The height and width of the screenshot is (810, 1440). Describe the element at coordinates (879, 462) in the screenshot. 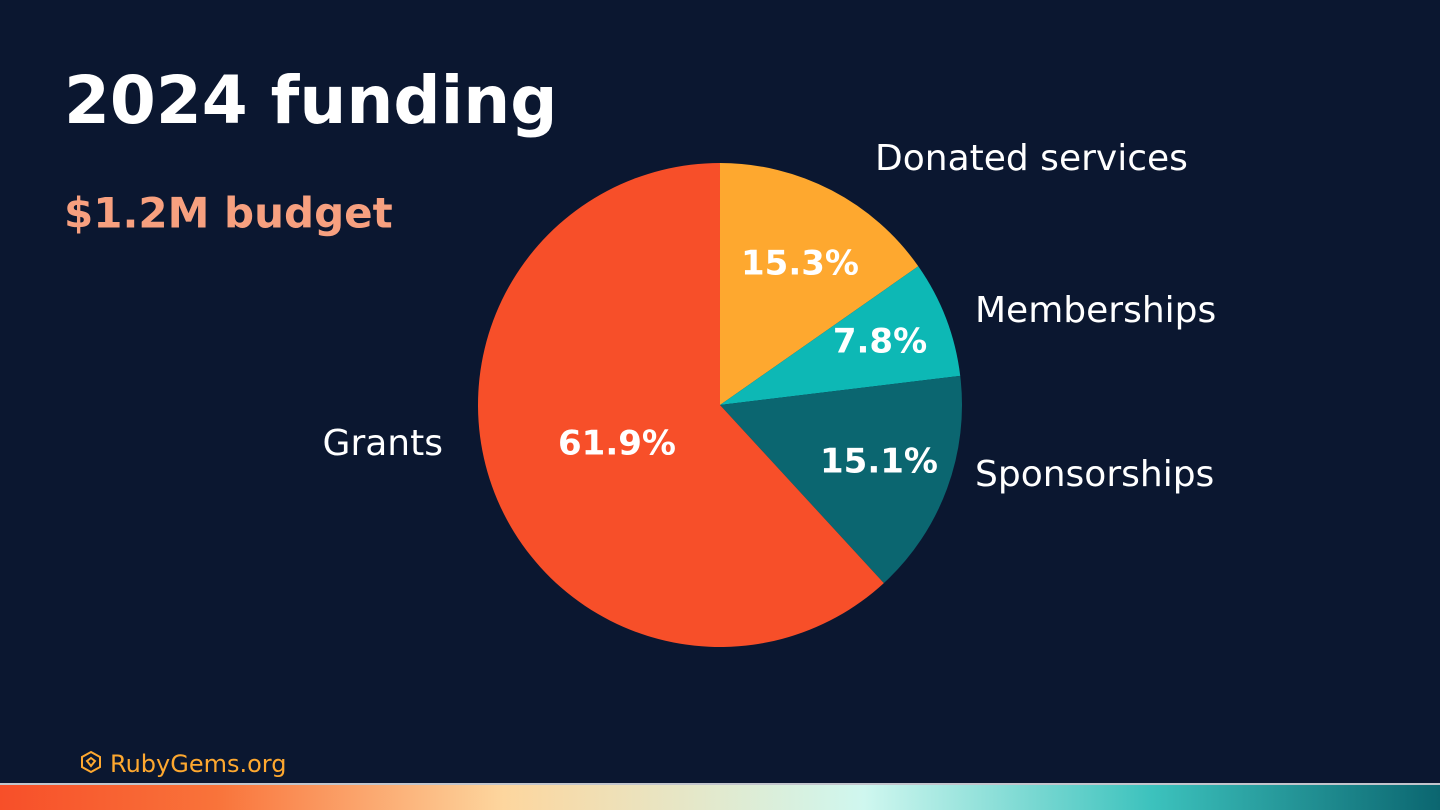

I see `slice-value-label: 15.1%` at that location.